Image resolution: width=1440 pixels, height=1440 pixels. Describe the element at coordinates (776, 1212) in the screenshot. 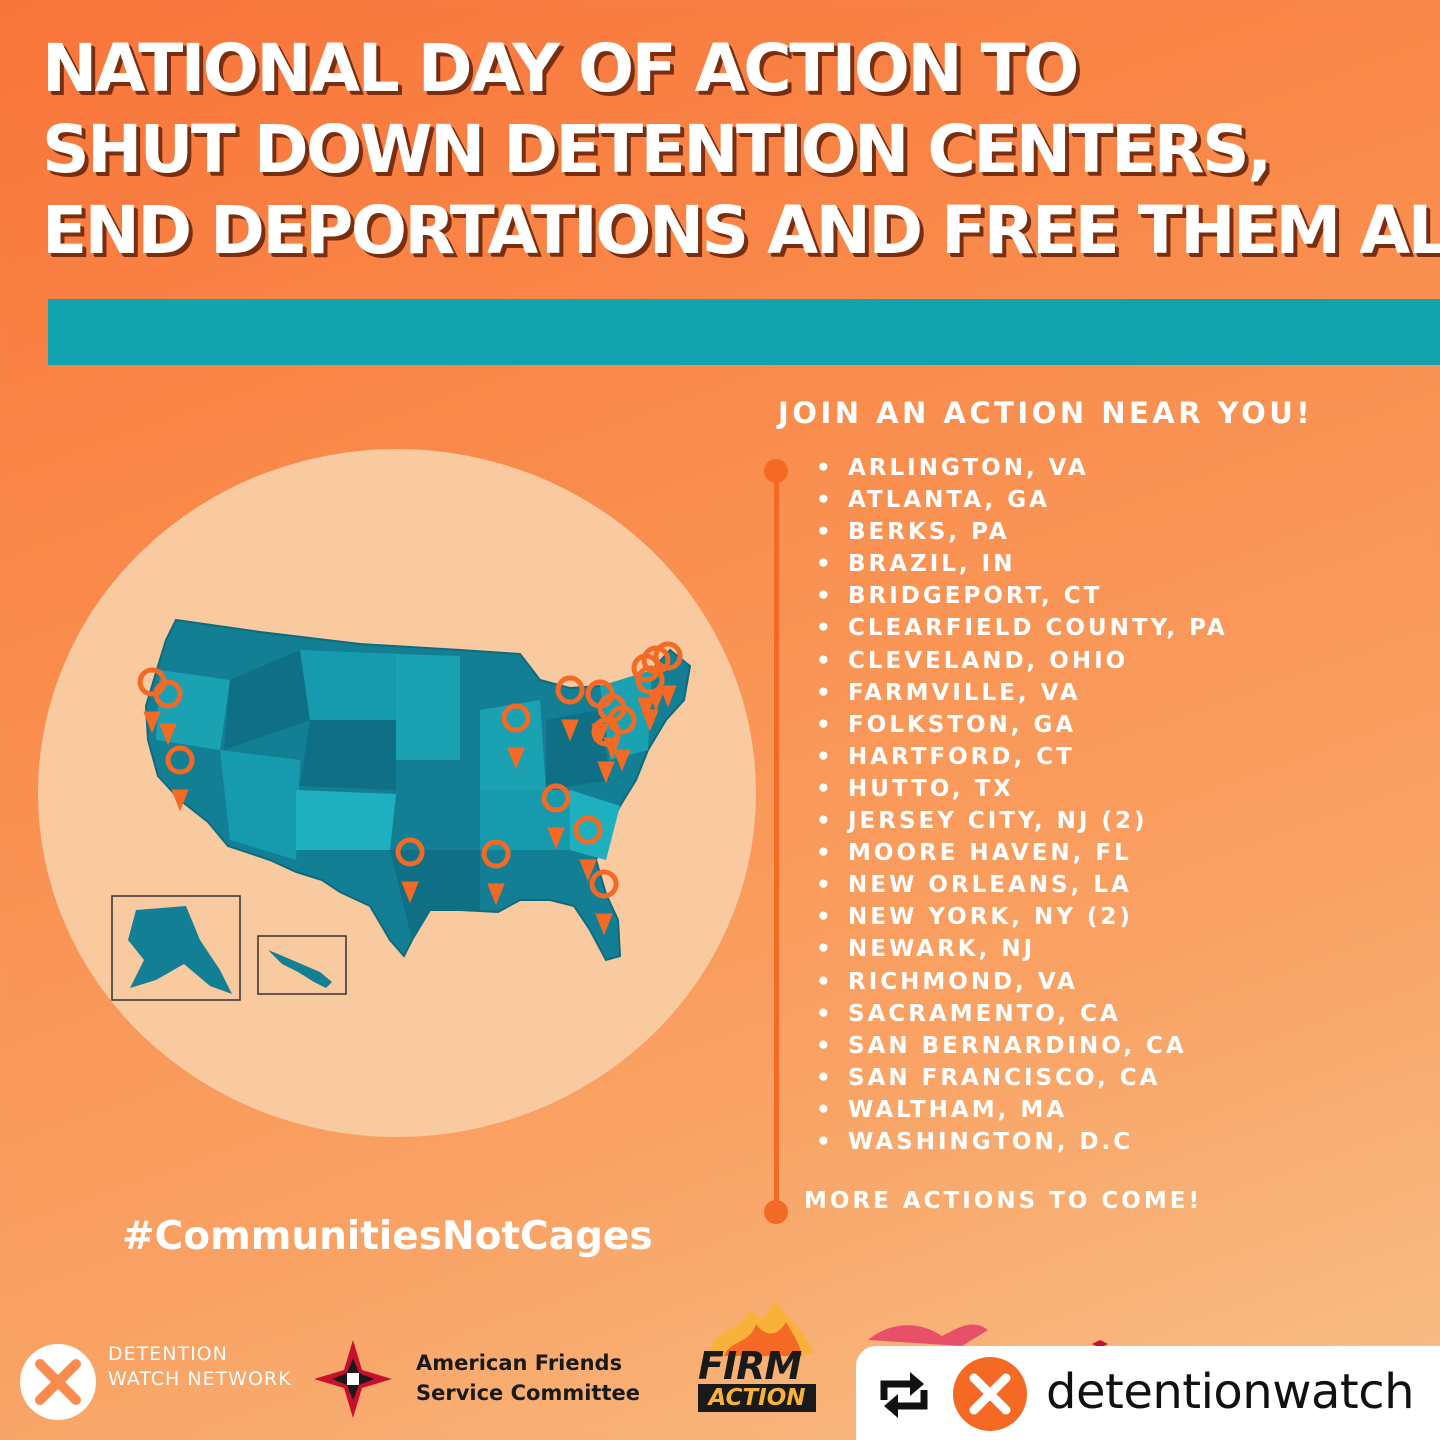

I see `timeline-dot-bottom` at that location.